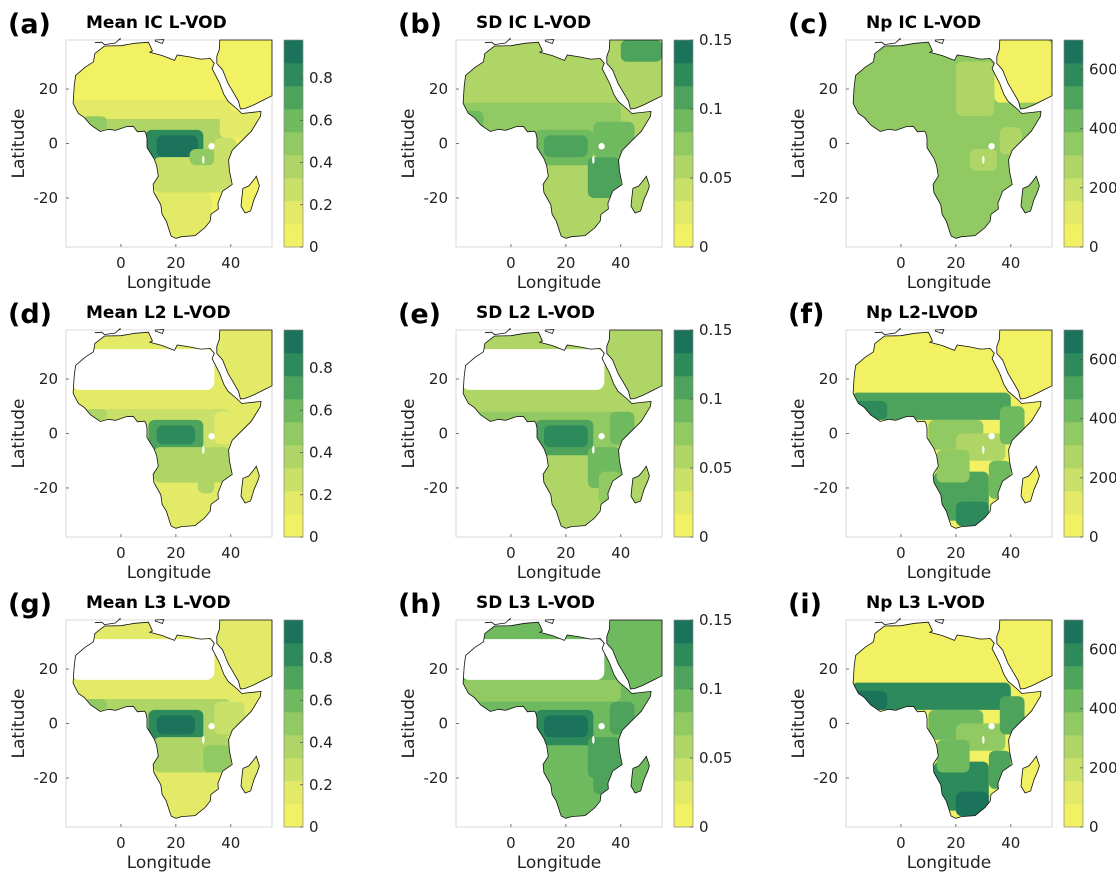 This screenshot has height=878, width=1116. What do you see at coordinates (925, 603) in the screenshot?
I see `panel-title: Np L3 L-VOD` at bounding box center [925, 603].